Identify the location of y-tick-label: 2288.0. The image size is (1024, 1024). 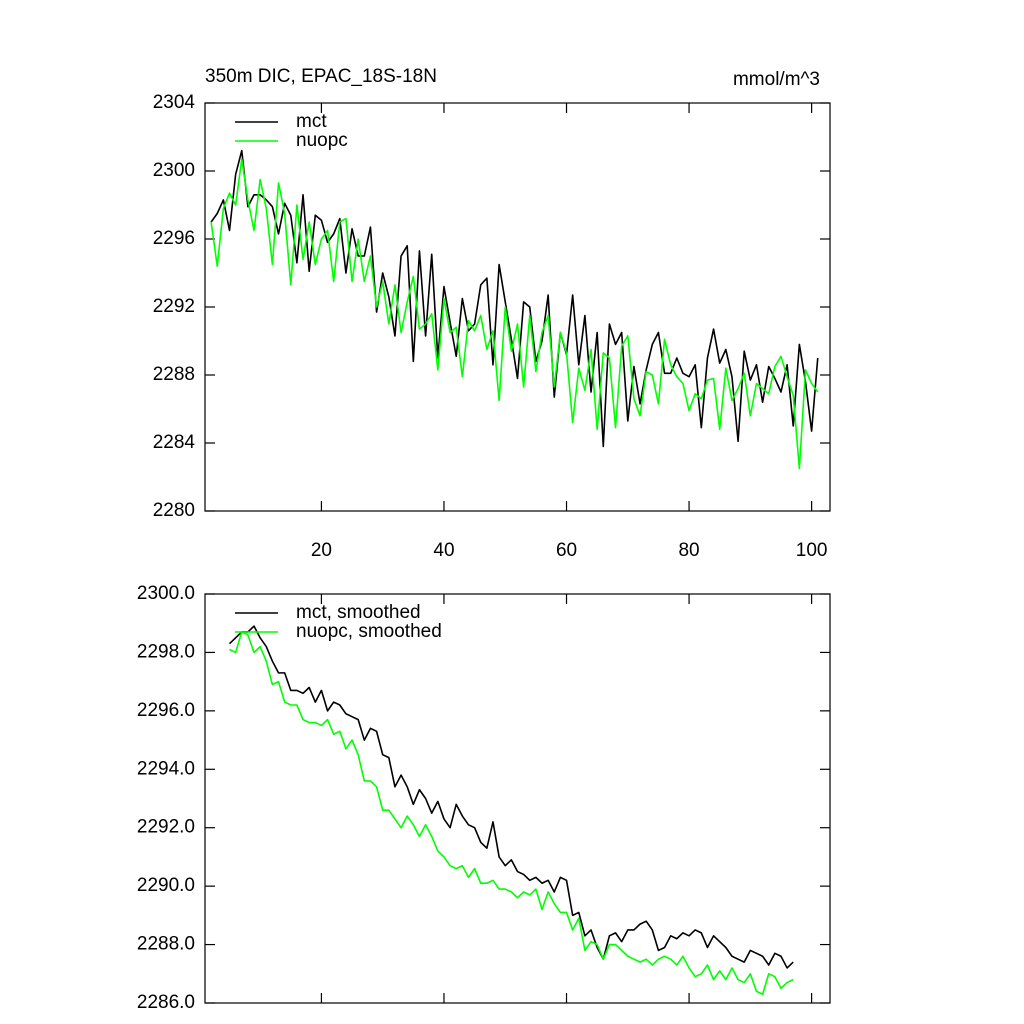
(166, 944).